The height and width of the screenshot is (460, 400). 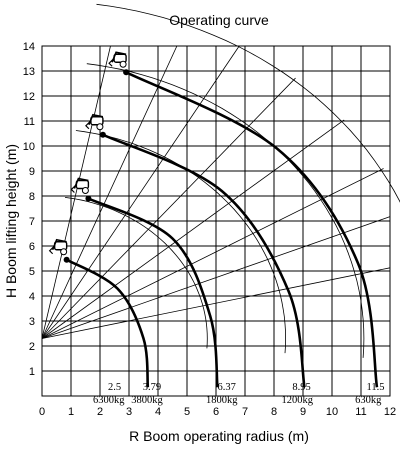 What do you see at coordinates (29, 147) in the screenshot?
I see `y-tick-label: 10` at bounding box center [29, 147].